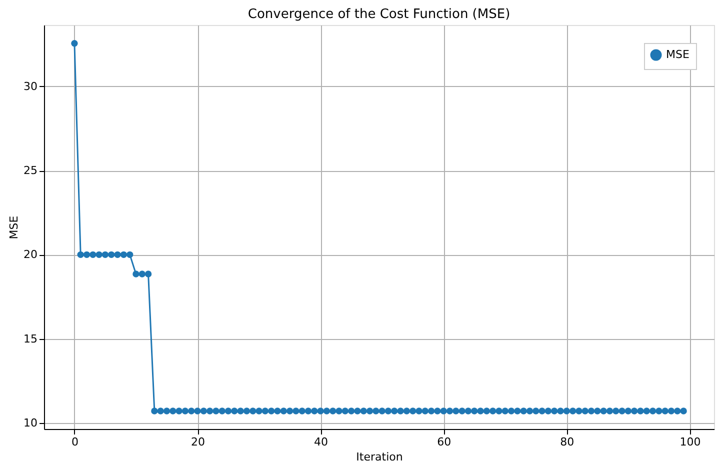 The width and height of the screenshot is (722, 470). Describe the element at coordinates (444, 442) in the screenshot. I see `x-tick-label: 60` at that location.